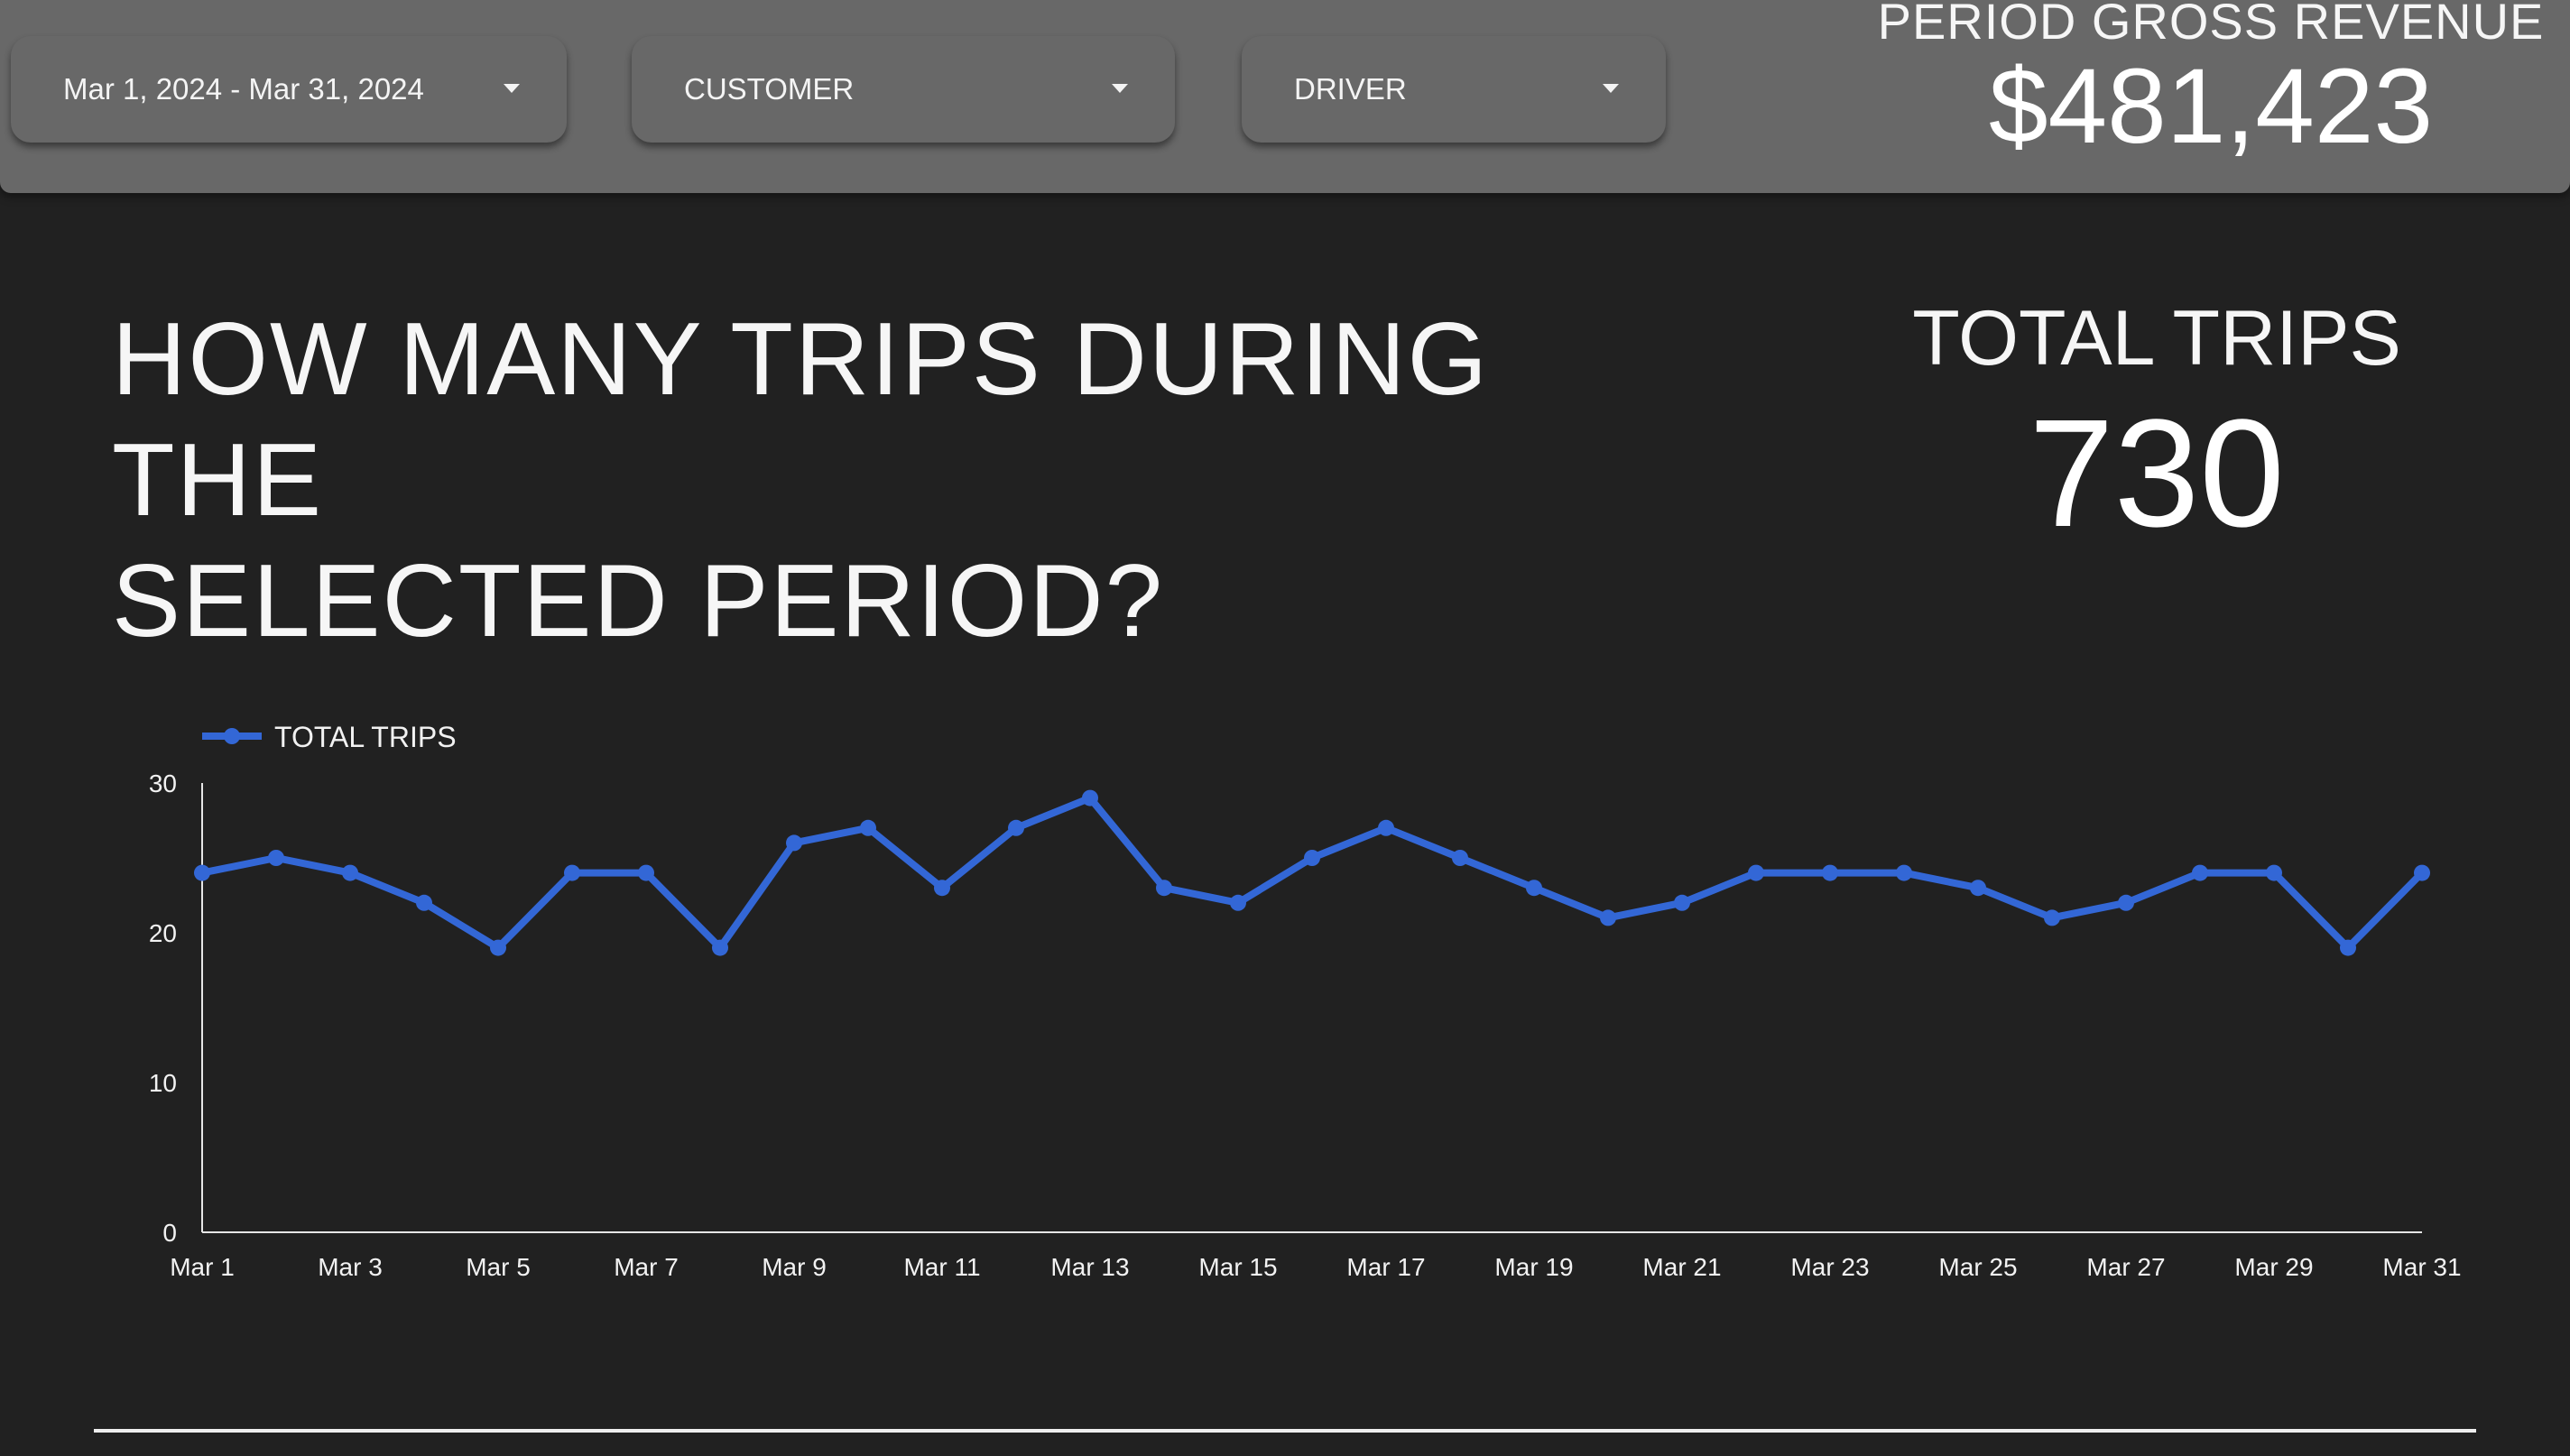 This screenshot has width=2570, height=1456. I want to click on revenue-scorecard: PERIOD GROSS REVENUE $481,423, so click(2211, 82).